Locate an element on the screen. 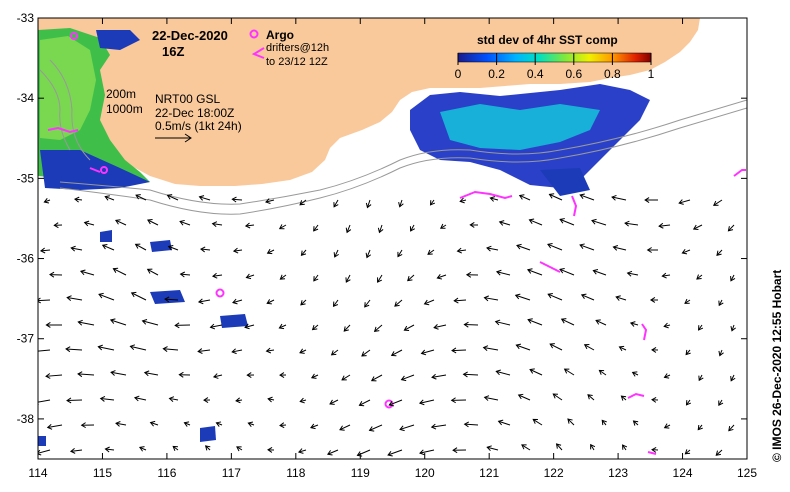 This screenshot has width=790, height=492. y-tick-label: -38 is located at coordinates (26, 419).